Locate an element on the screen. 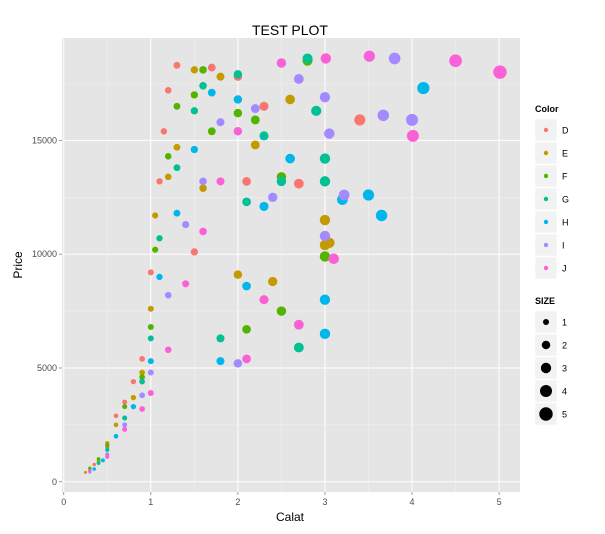 The width and height of the screenshot is (605, 534). x-tick-label: 1 is located at coordinates (150, 502).